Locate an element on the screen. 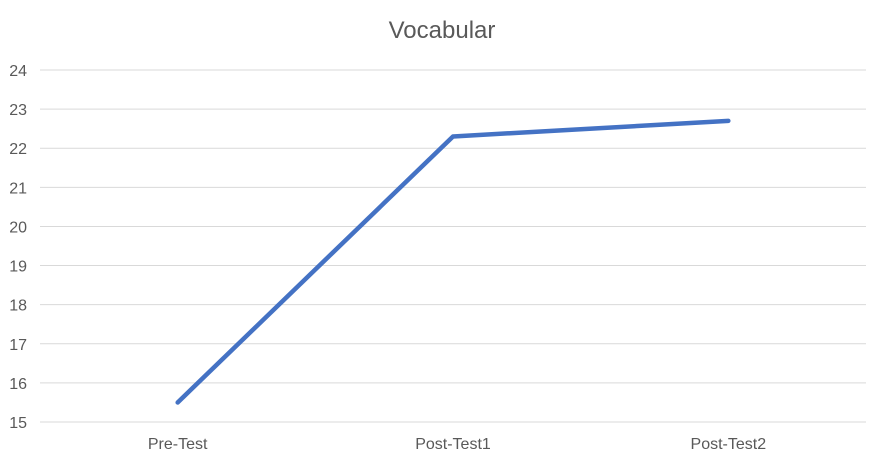 The height and width of the screenshot is (473, 884). x-tick-label: Pre-Test is located at coordinates (178, 444).